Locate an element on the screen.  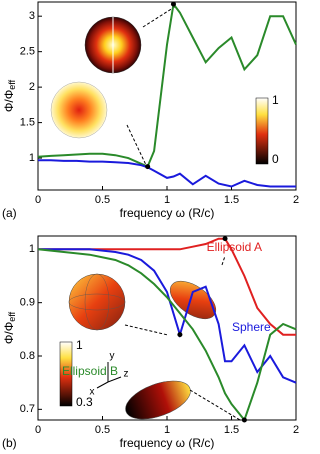
y-tick-label: 1.5 is located at coordinates (27, 123).